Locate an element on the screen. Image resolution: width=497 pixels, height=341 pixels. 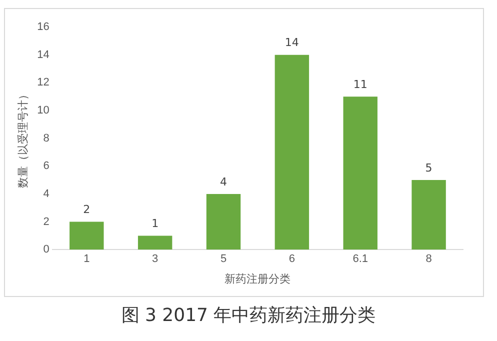
data-label: 5 is located at coordinates (428, 167).